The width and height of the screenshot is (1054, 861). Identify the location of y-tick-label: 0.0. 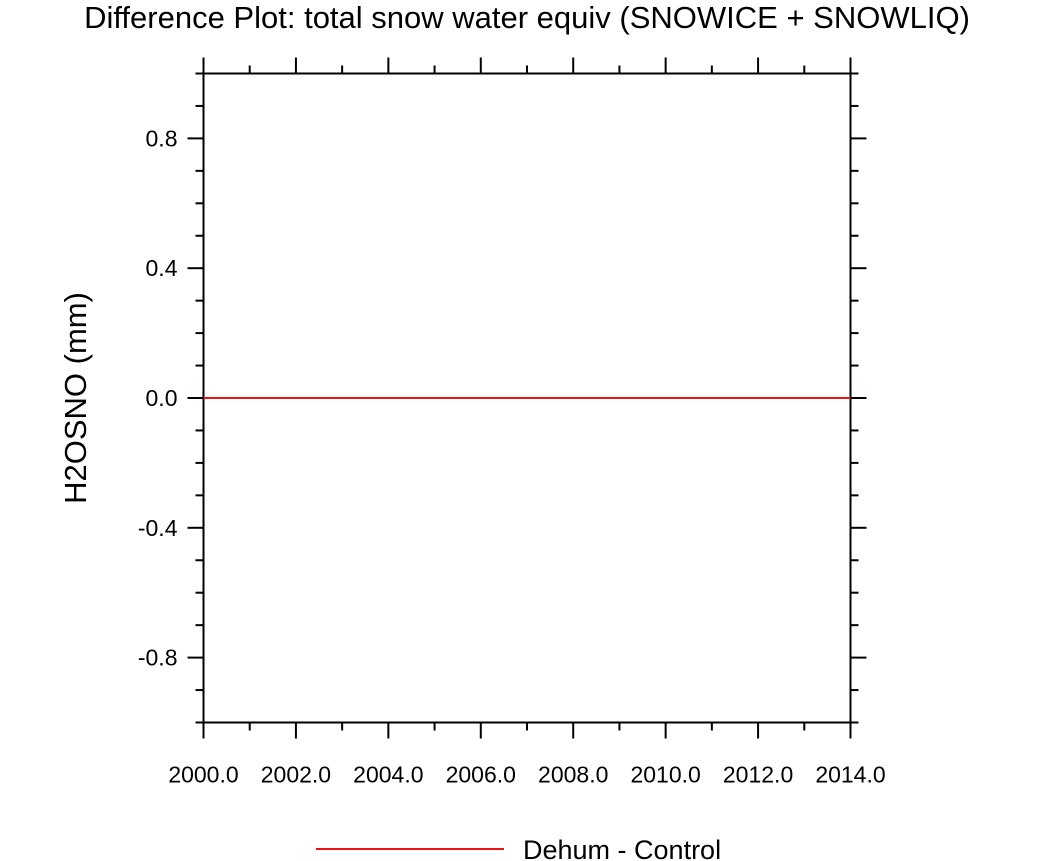
(162, 398).